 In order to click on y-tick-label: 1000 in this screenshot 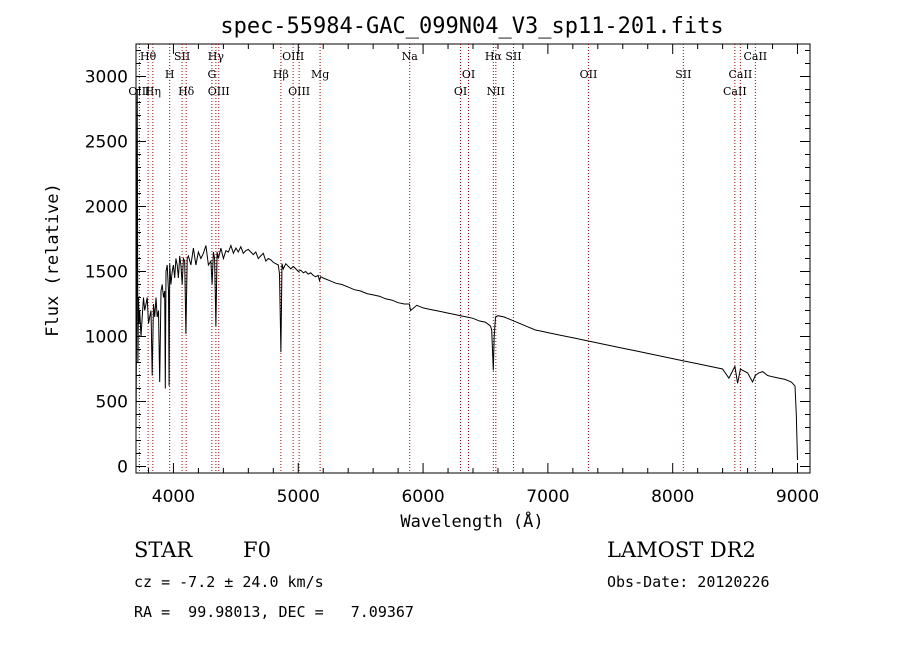, I will do `click(106, 338)`.